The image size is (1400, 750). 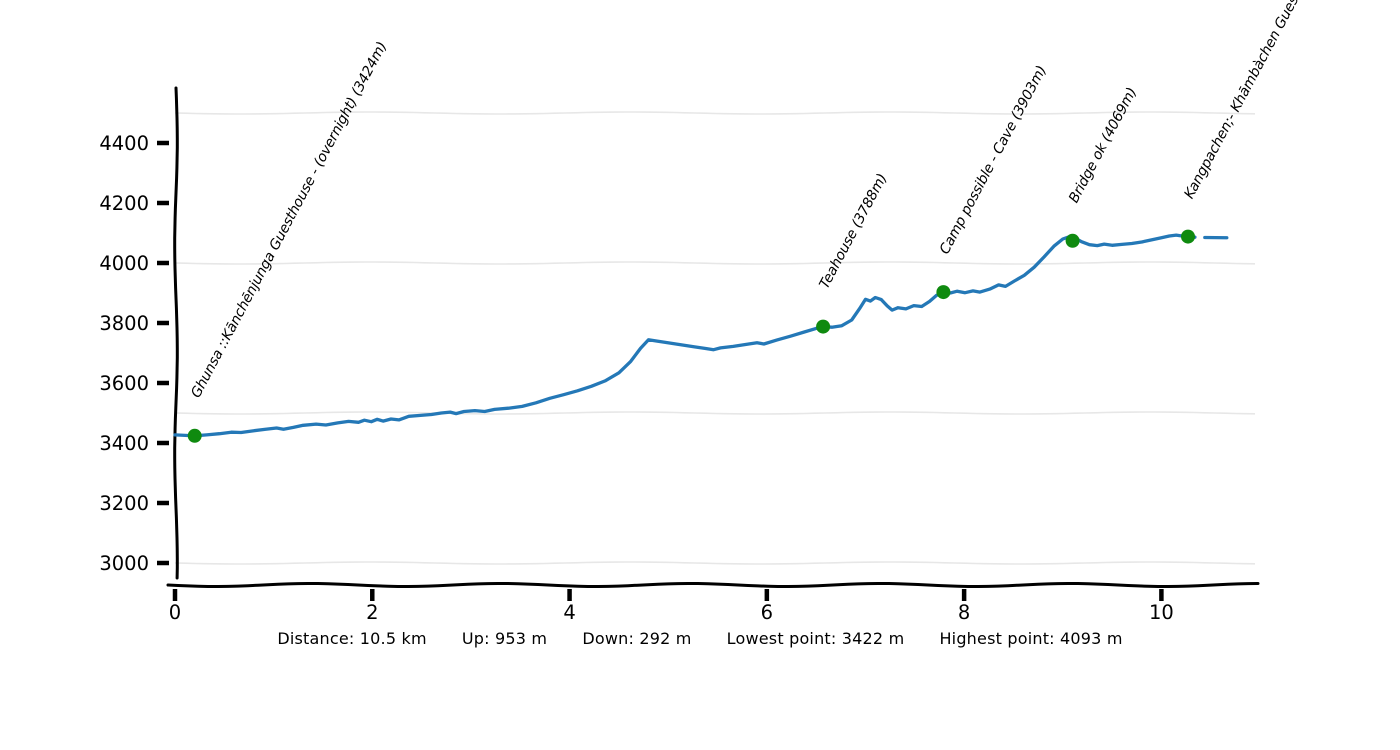 What do you see at coordinates (713, 585) in the screenshot?
I see `x-axis-spine` at bounding box center [713, 585].